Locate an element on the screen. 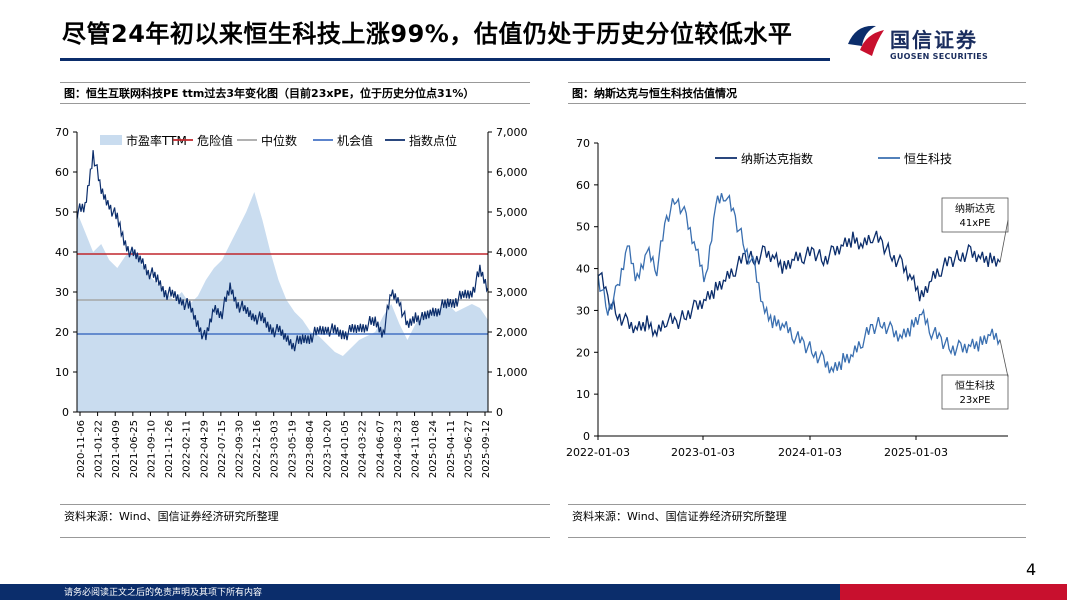 Image resolution: width=1067 pixels, height=600 pixels. y-left-tick-label: 40 is located at coordinates (62, 252).